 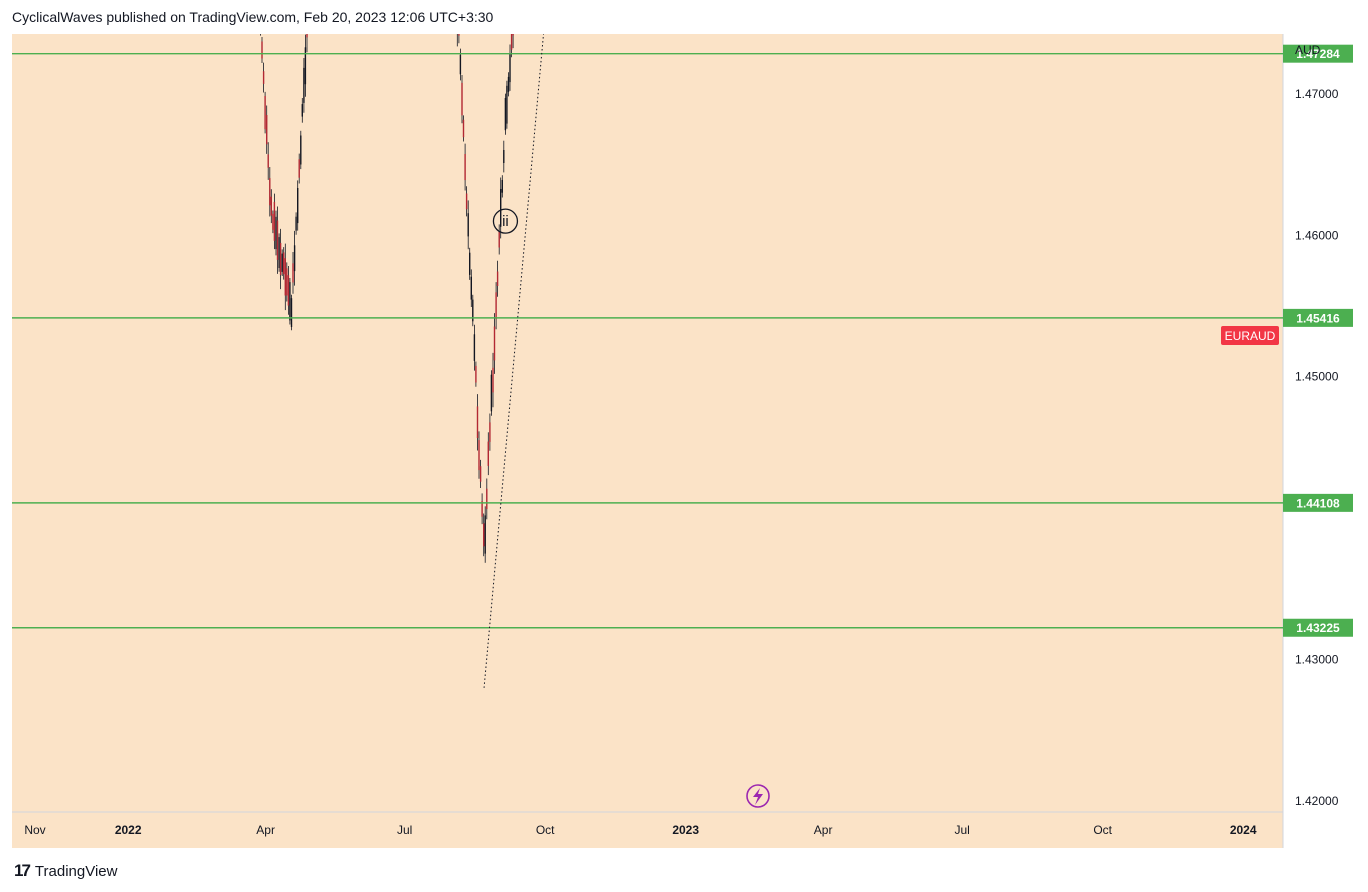 I want to click on symbol-badge: EURAUD, so click(x=1250, y=335).